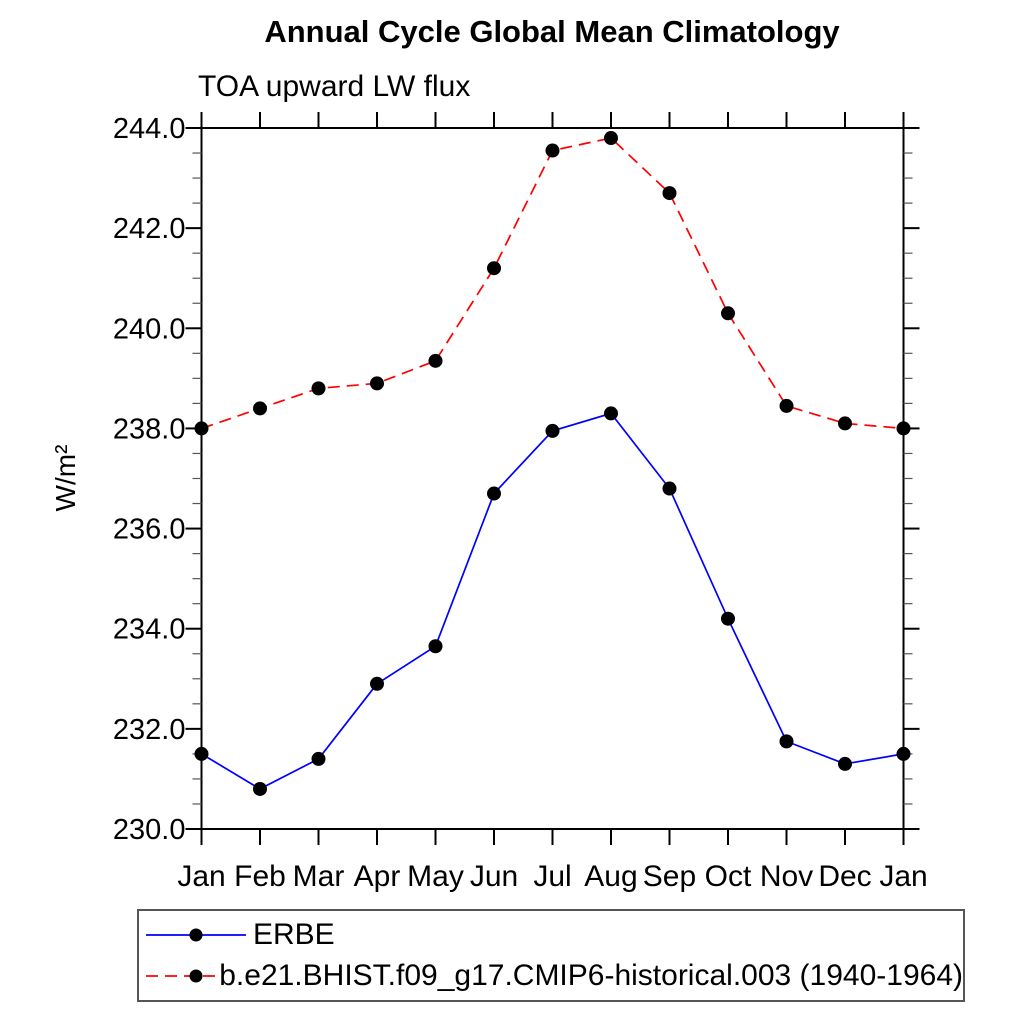  I want to click on x-tick-label: Sep, so click(669, 876).